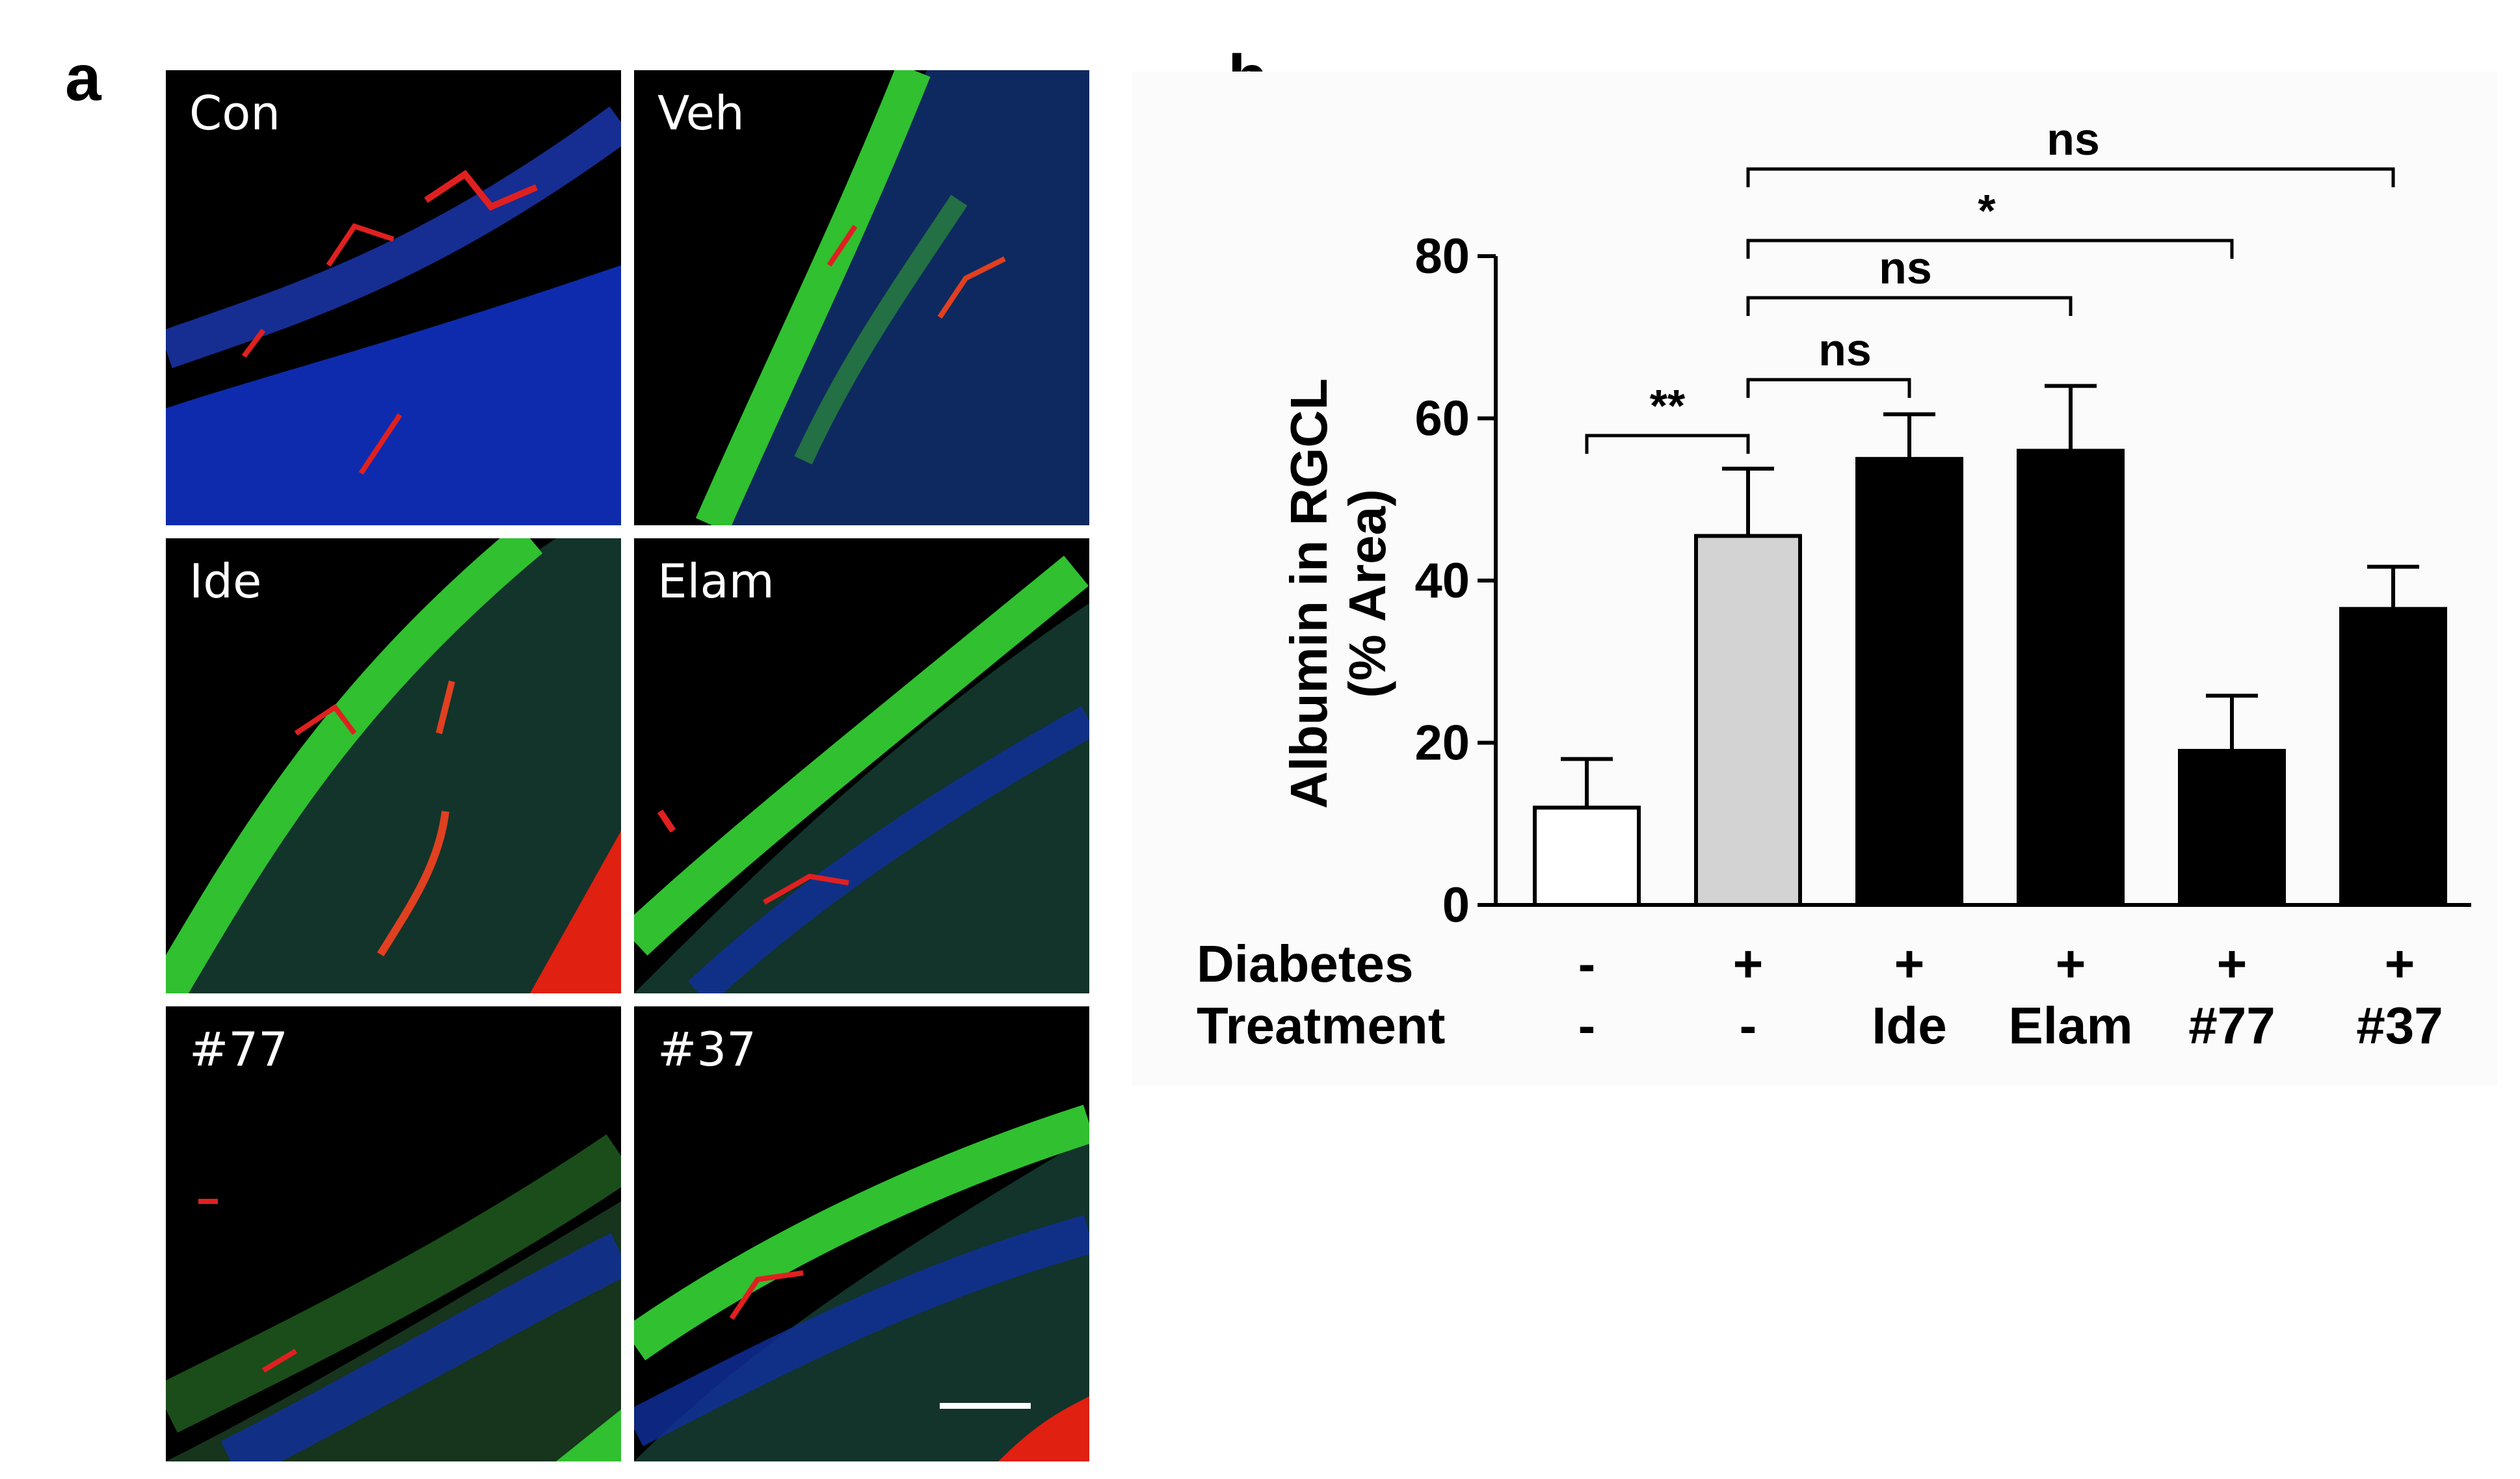 The width and height of the screenshot is (2520, 1479). What do you see at coordinates (1309, 593) in the screenshot?
I see `y-axis-label: Albumin in RGCL` at bounding box center [1309, 593].